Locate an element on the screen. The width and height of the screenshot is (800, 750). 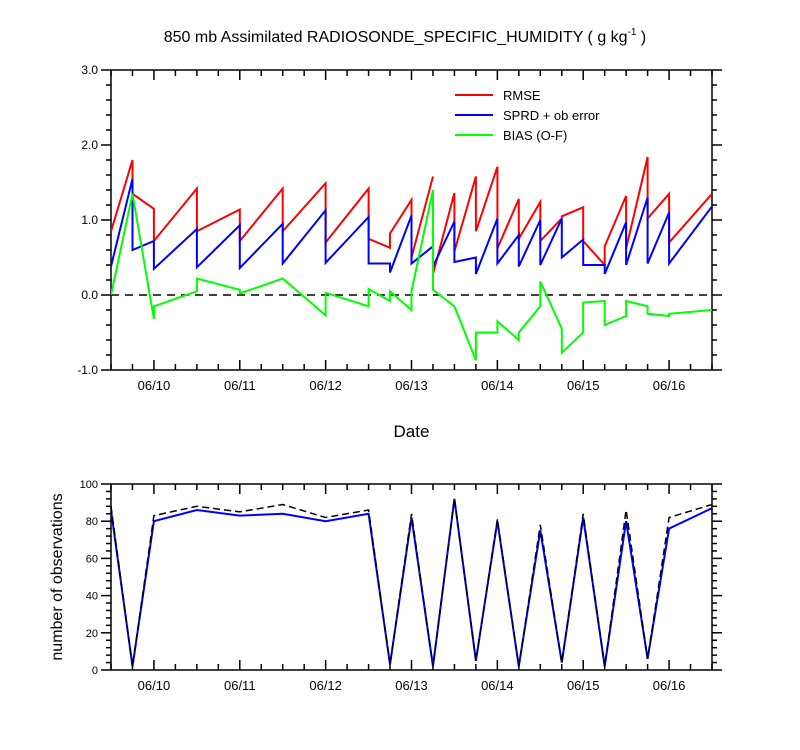
y-tick-label: 20 is located at coordinates (92, 634).